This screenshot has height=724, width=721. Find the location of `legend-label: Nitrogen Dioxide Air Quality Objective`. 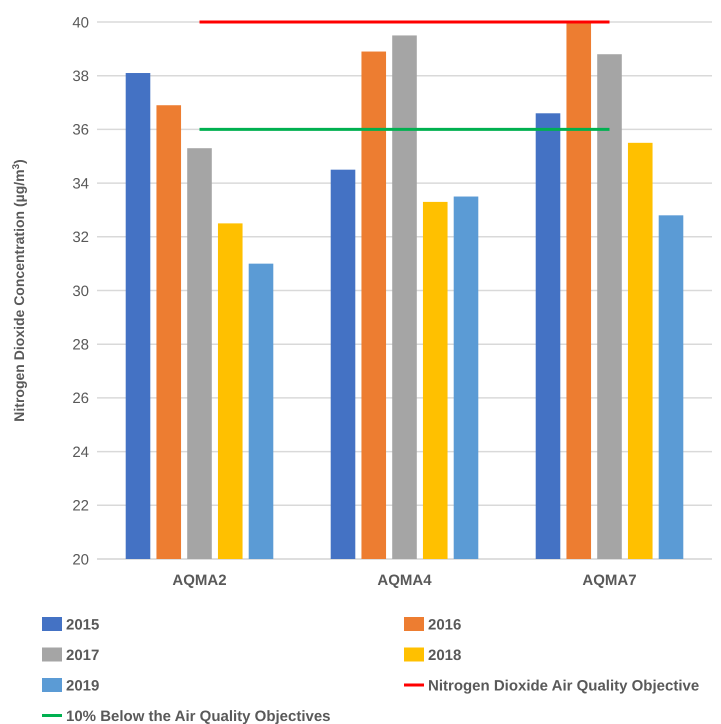

legend-label: Nitrogen Dioxide Air Quality Objective is located at coordinates (564, 685).